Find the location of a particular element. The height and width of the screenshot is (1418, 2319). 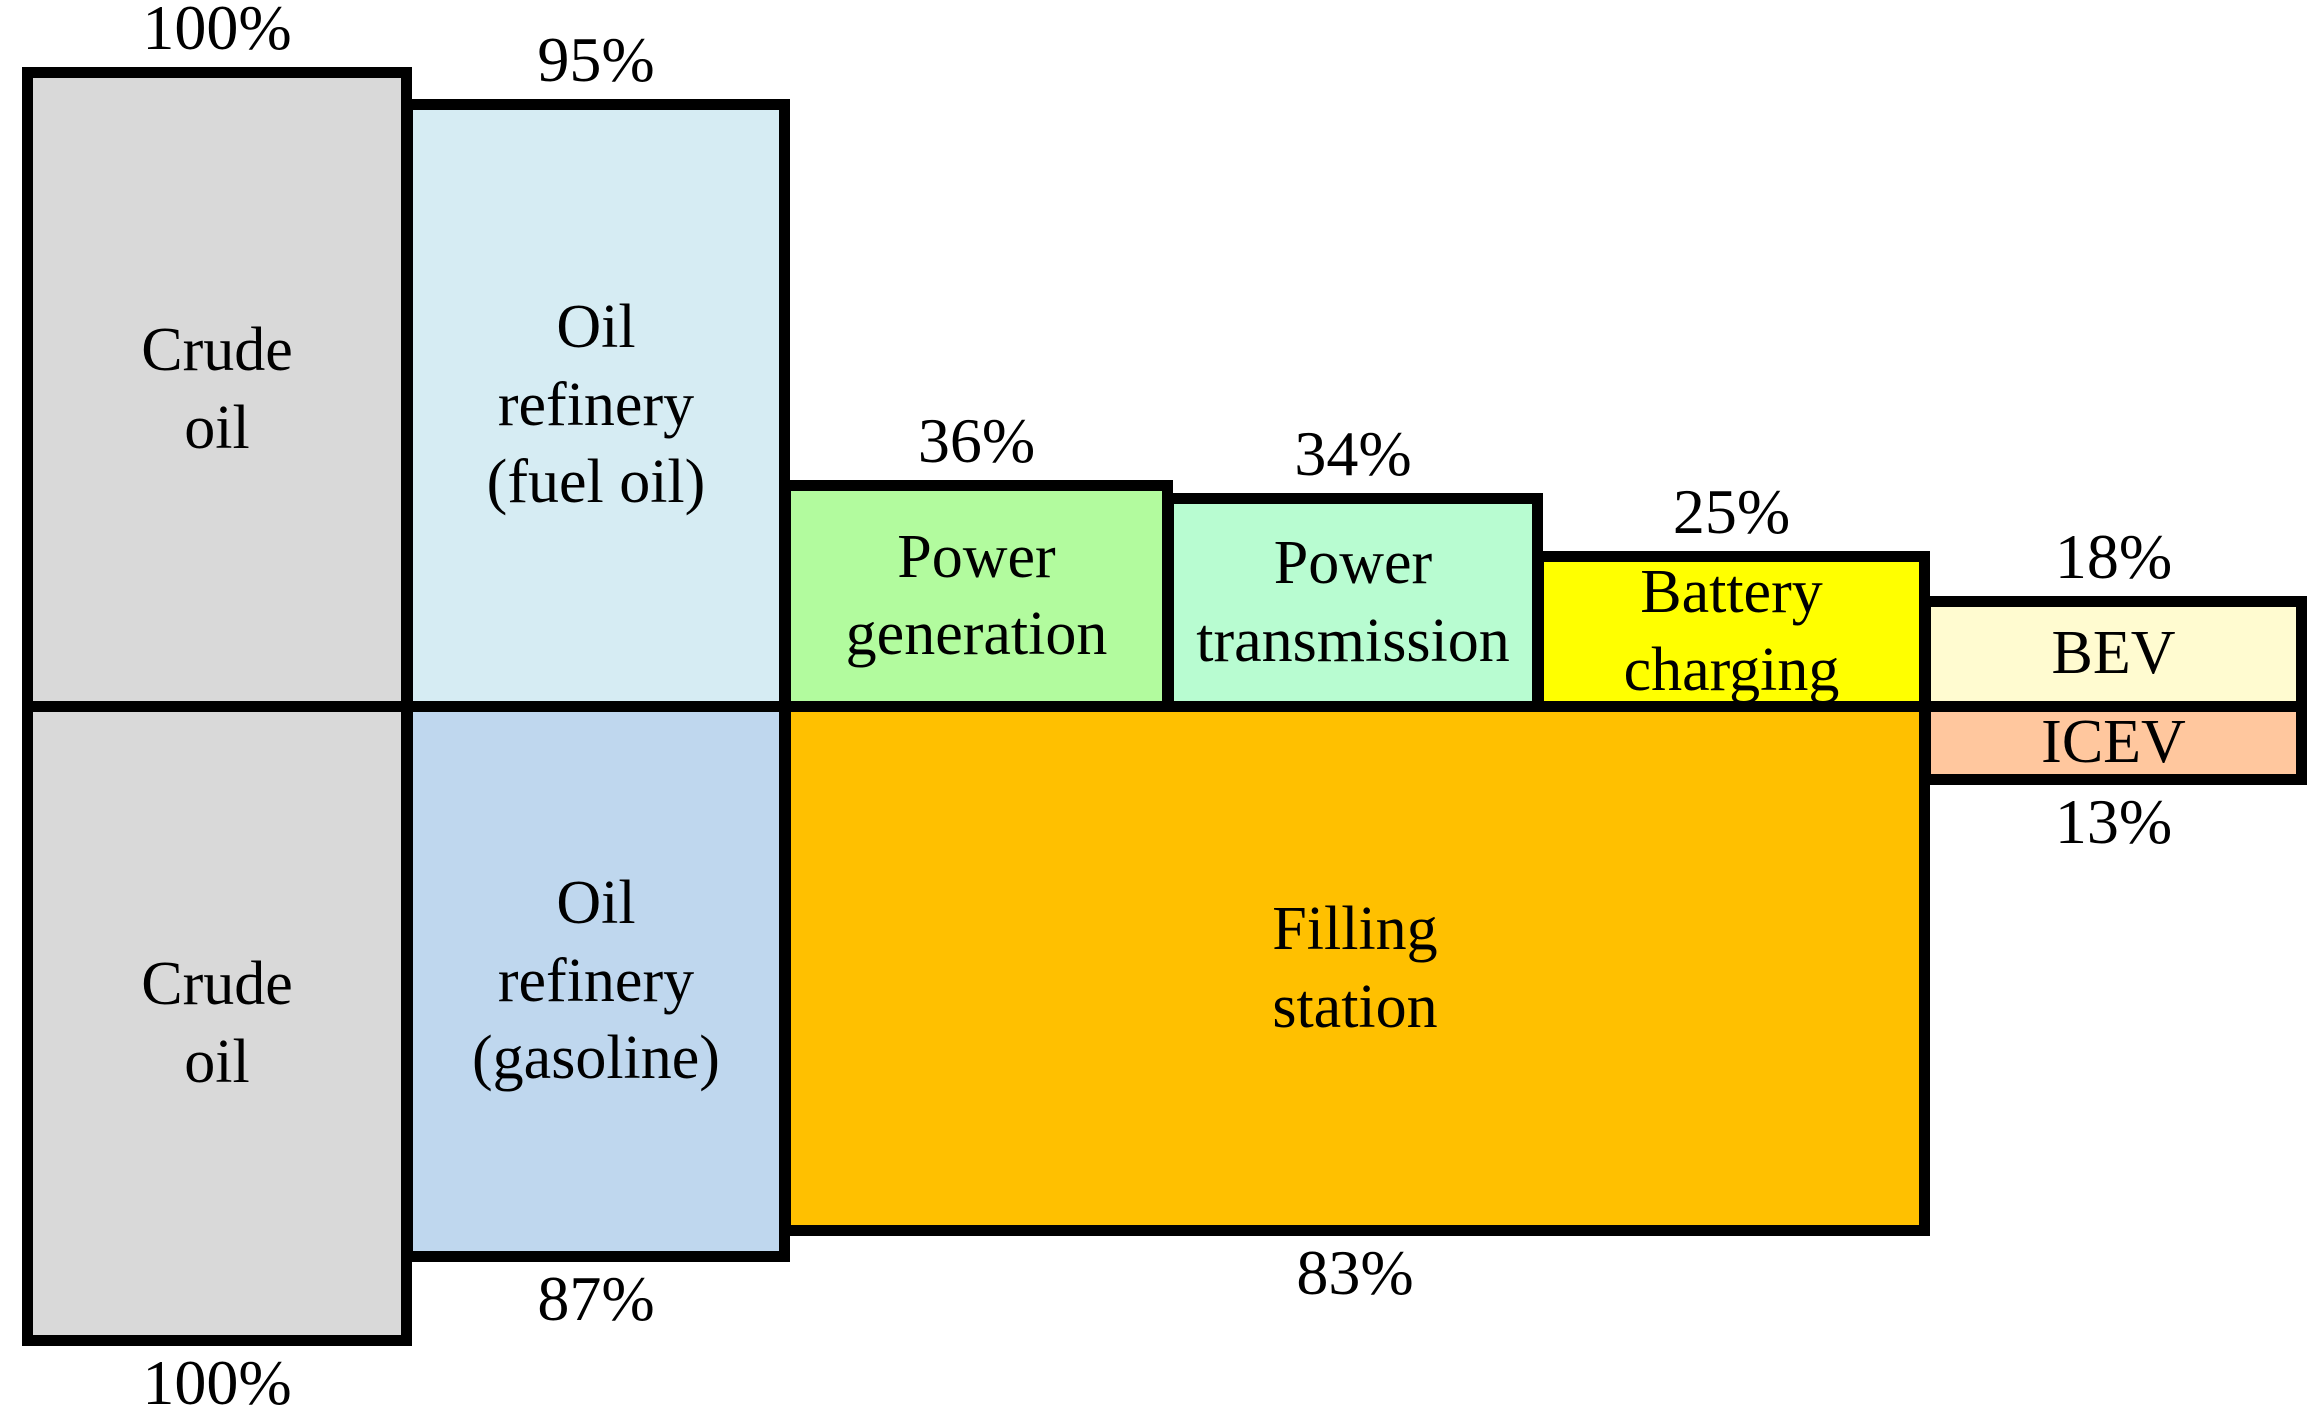

stage-label-line: Battery is located at coordinates (1731, 592).